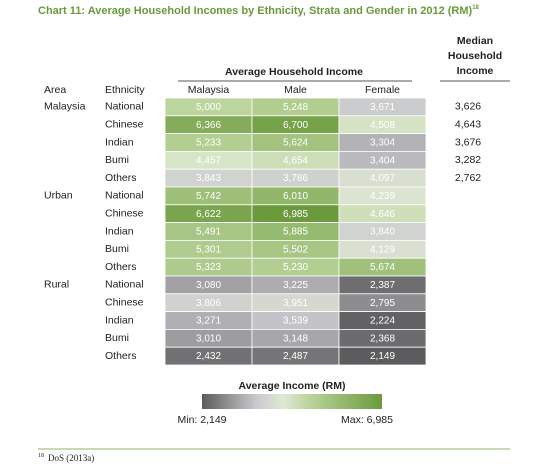 This screenshot has height=467, width=545. What do you see at coordinates (295, 107) in the screenshot?
I see `cell-label: 5,248` at bounding box center [295, 107].